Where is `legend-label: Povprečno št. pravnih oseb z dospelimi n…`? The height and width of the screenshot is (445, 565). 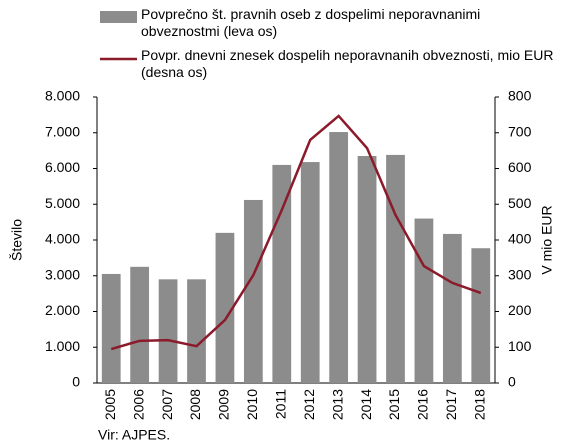 legend-label: Povprečno št. pravnih oseb z dospelimi n… is located at coordinates (311, 22).